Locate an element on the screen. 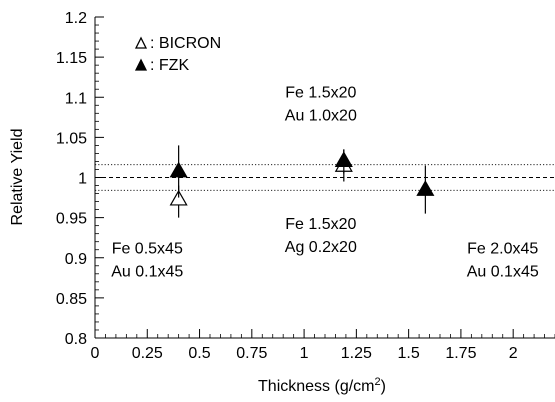  x-tick-label-1: 0.25 is located at coordinates (147, 353).